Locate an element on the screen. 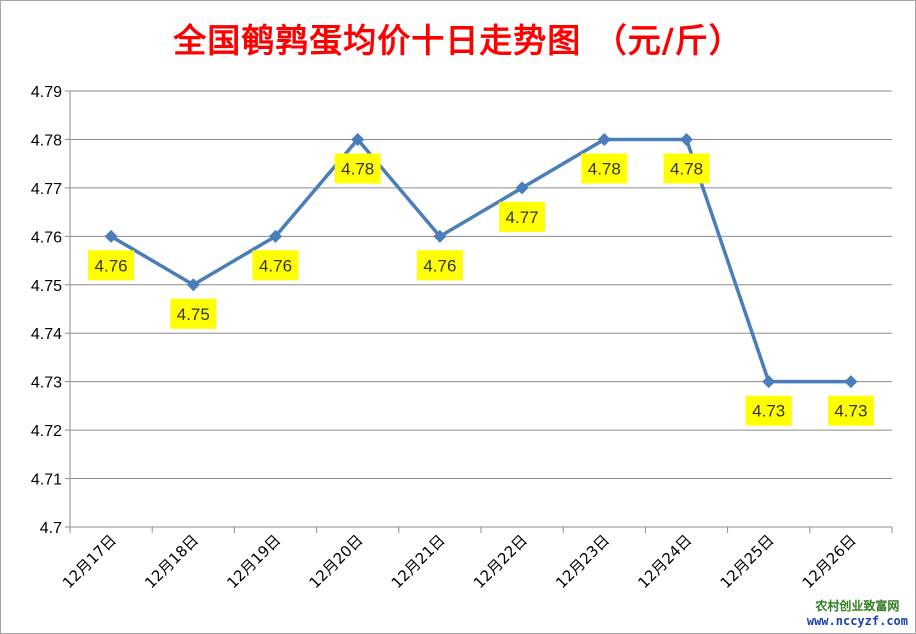 The height and width of the screenshot is (634, 916). data-label: 4.75 is located at coordinates (193, 314).